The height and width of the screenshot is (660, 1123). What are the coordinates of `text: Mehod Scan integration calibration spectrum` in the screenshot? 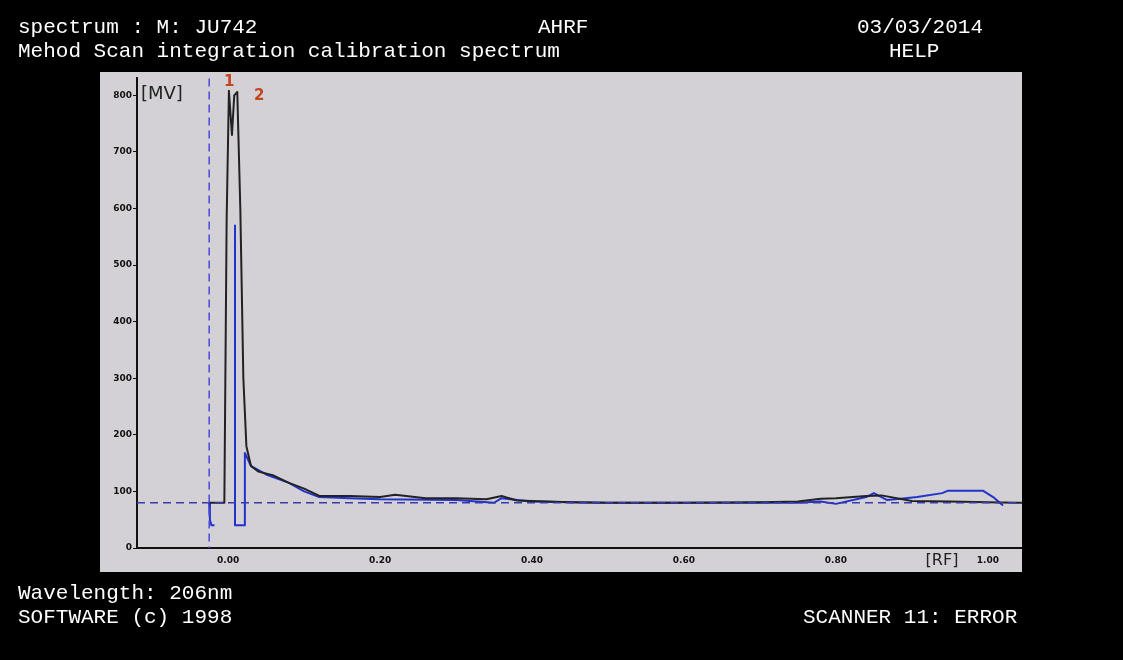 It's located at (289, 51).